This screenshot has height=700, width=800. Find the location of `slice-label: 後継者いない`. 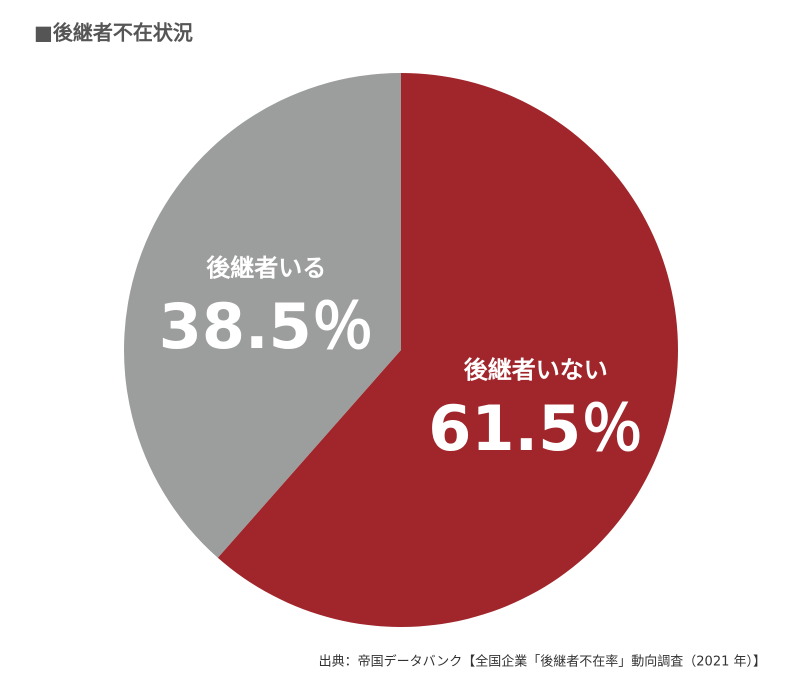

slice-label: 後継者いない is located at coordinates (536, 370).